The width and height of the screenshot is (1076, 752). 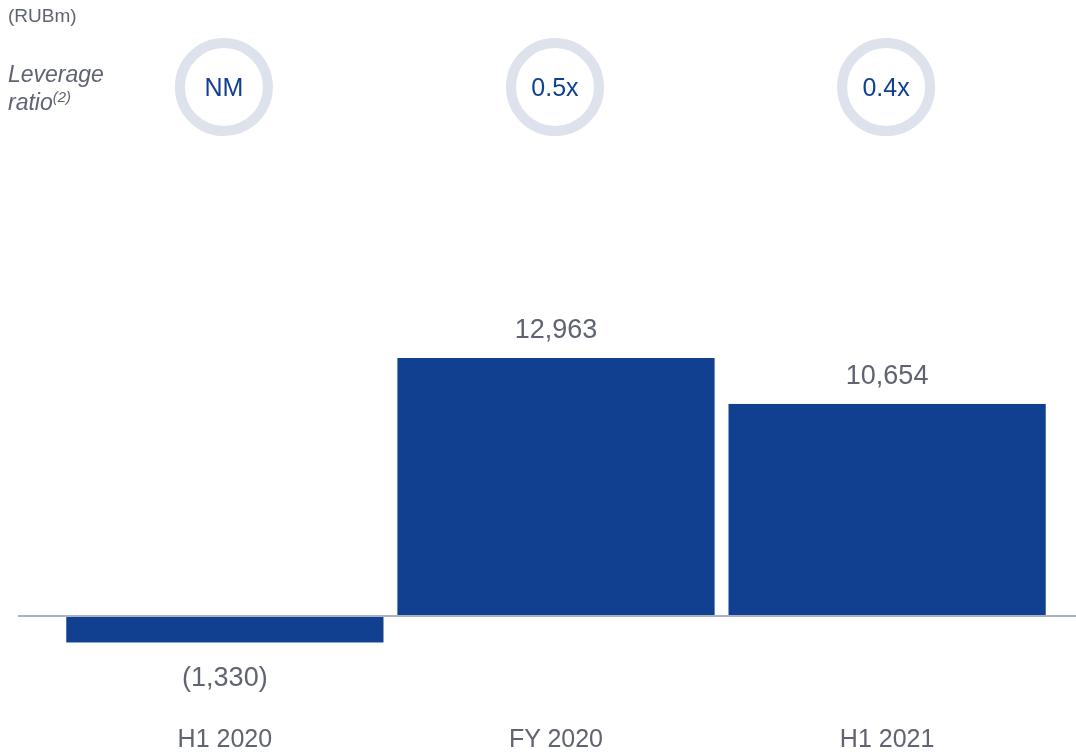 I want to click on data-label: 12,963, so click(x=556, y=329).